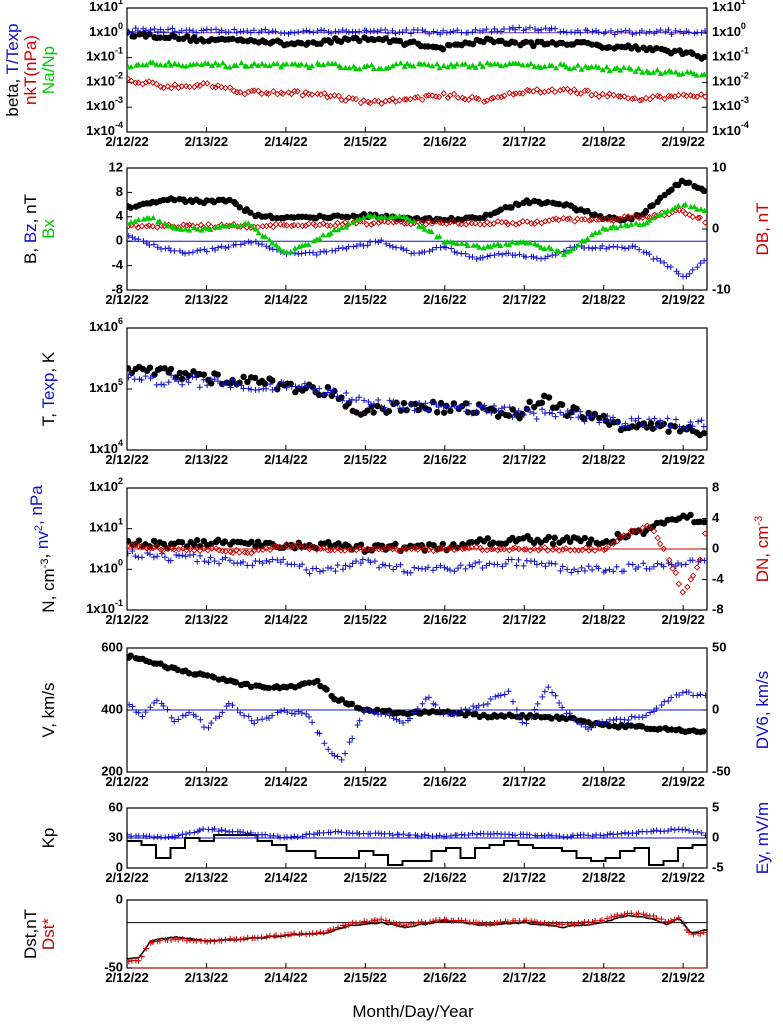  I want to click on x-tick-label: 2/15/22, so click(365, 977).